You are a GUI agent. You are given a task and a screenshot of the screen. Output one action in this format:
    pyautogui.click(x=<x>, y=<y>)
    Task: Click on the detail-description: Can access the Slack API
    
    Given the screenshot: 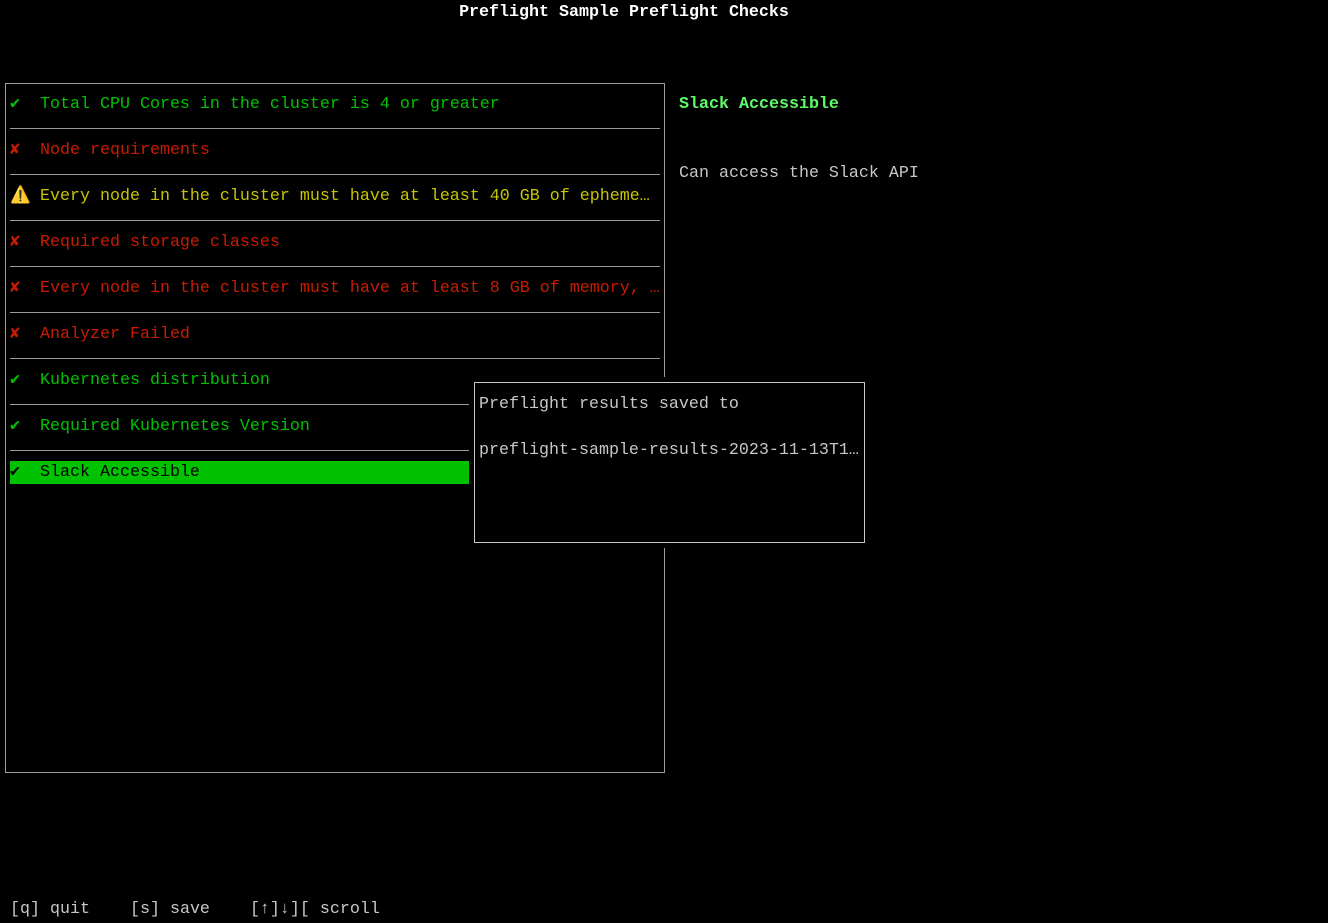 What is the action you would take?
    pyautogui.click(x=799, y=173)
    